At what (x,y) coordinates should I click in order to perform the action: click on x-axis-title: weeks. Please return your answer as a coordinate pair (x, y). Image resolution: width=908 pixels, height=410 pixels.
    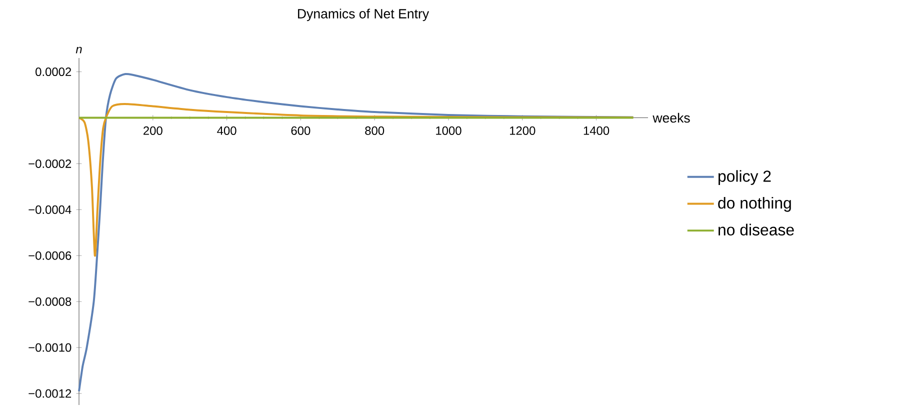
    Looking at the image, I should click on (671, 117).